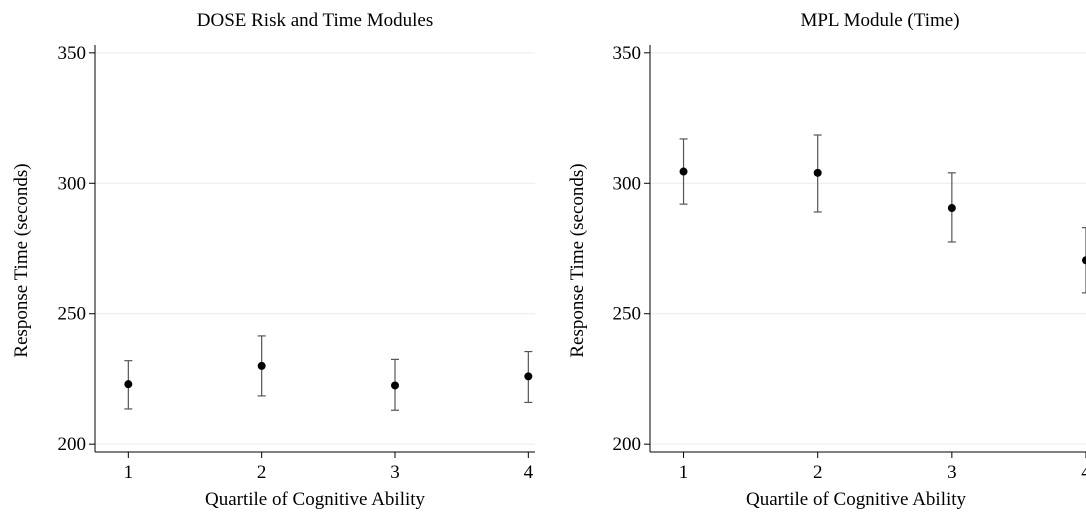  I want to click on chart-title: MPL Module (Time), so click(879, 20).